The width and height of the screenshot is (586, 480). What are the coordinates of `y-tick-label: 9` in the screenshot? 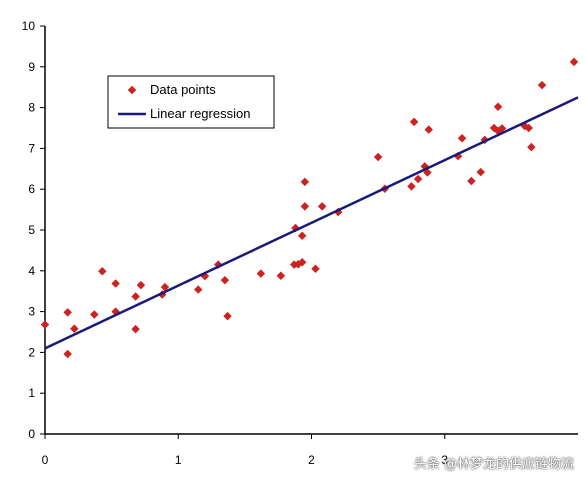 It's located at (31, 67).